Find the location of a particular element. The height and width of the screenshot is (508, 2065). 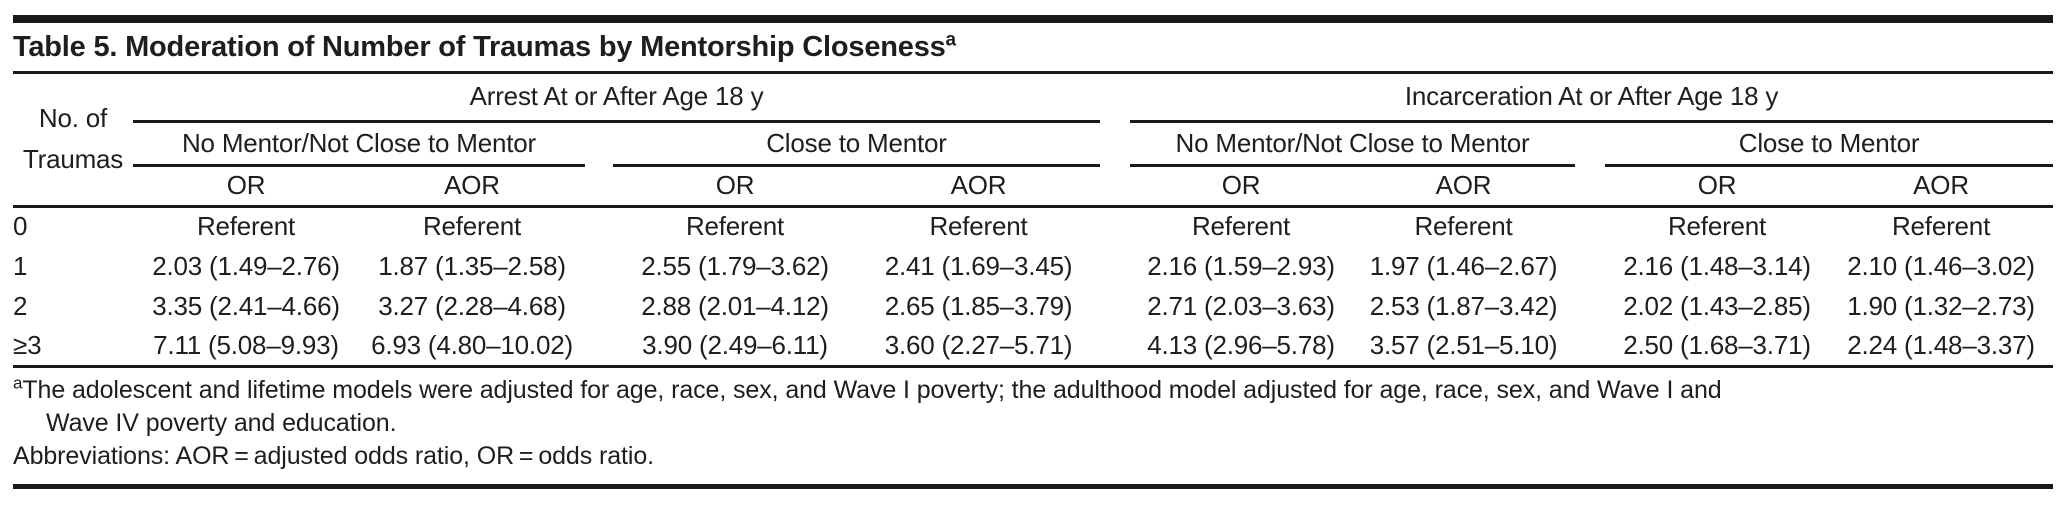

cell-aor: 2.24 (1.48–3.37) is located at coordinates (1941, 347).